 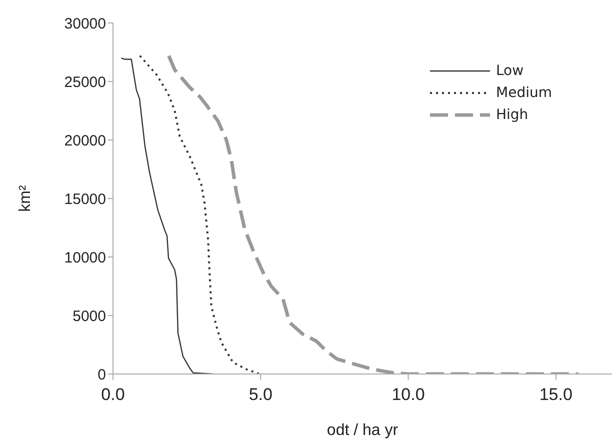 What do you see at coordinates (102, 375) in the screenshot?
I see `y-tick-label: 0` at bounding box center [102, 375].